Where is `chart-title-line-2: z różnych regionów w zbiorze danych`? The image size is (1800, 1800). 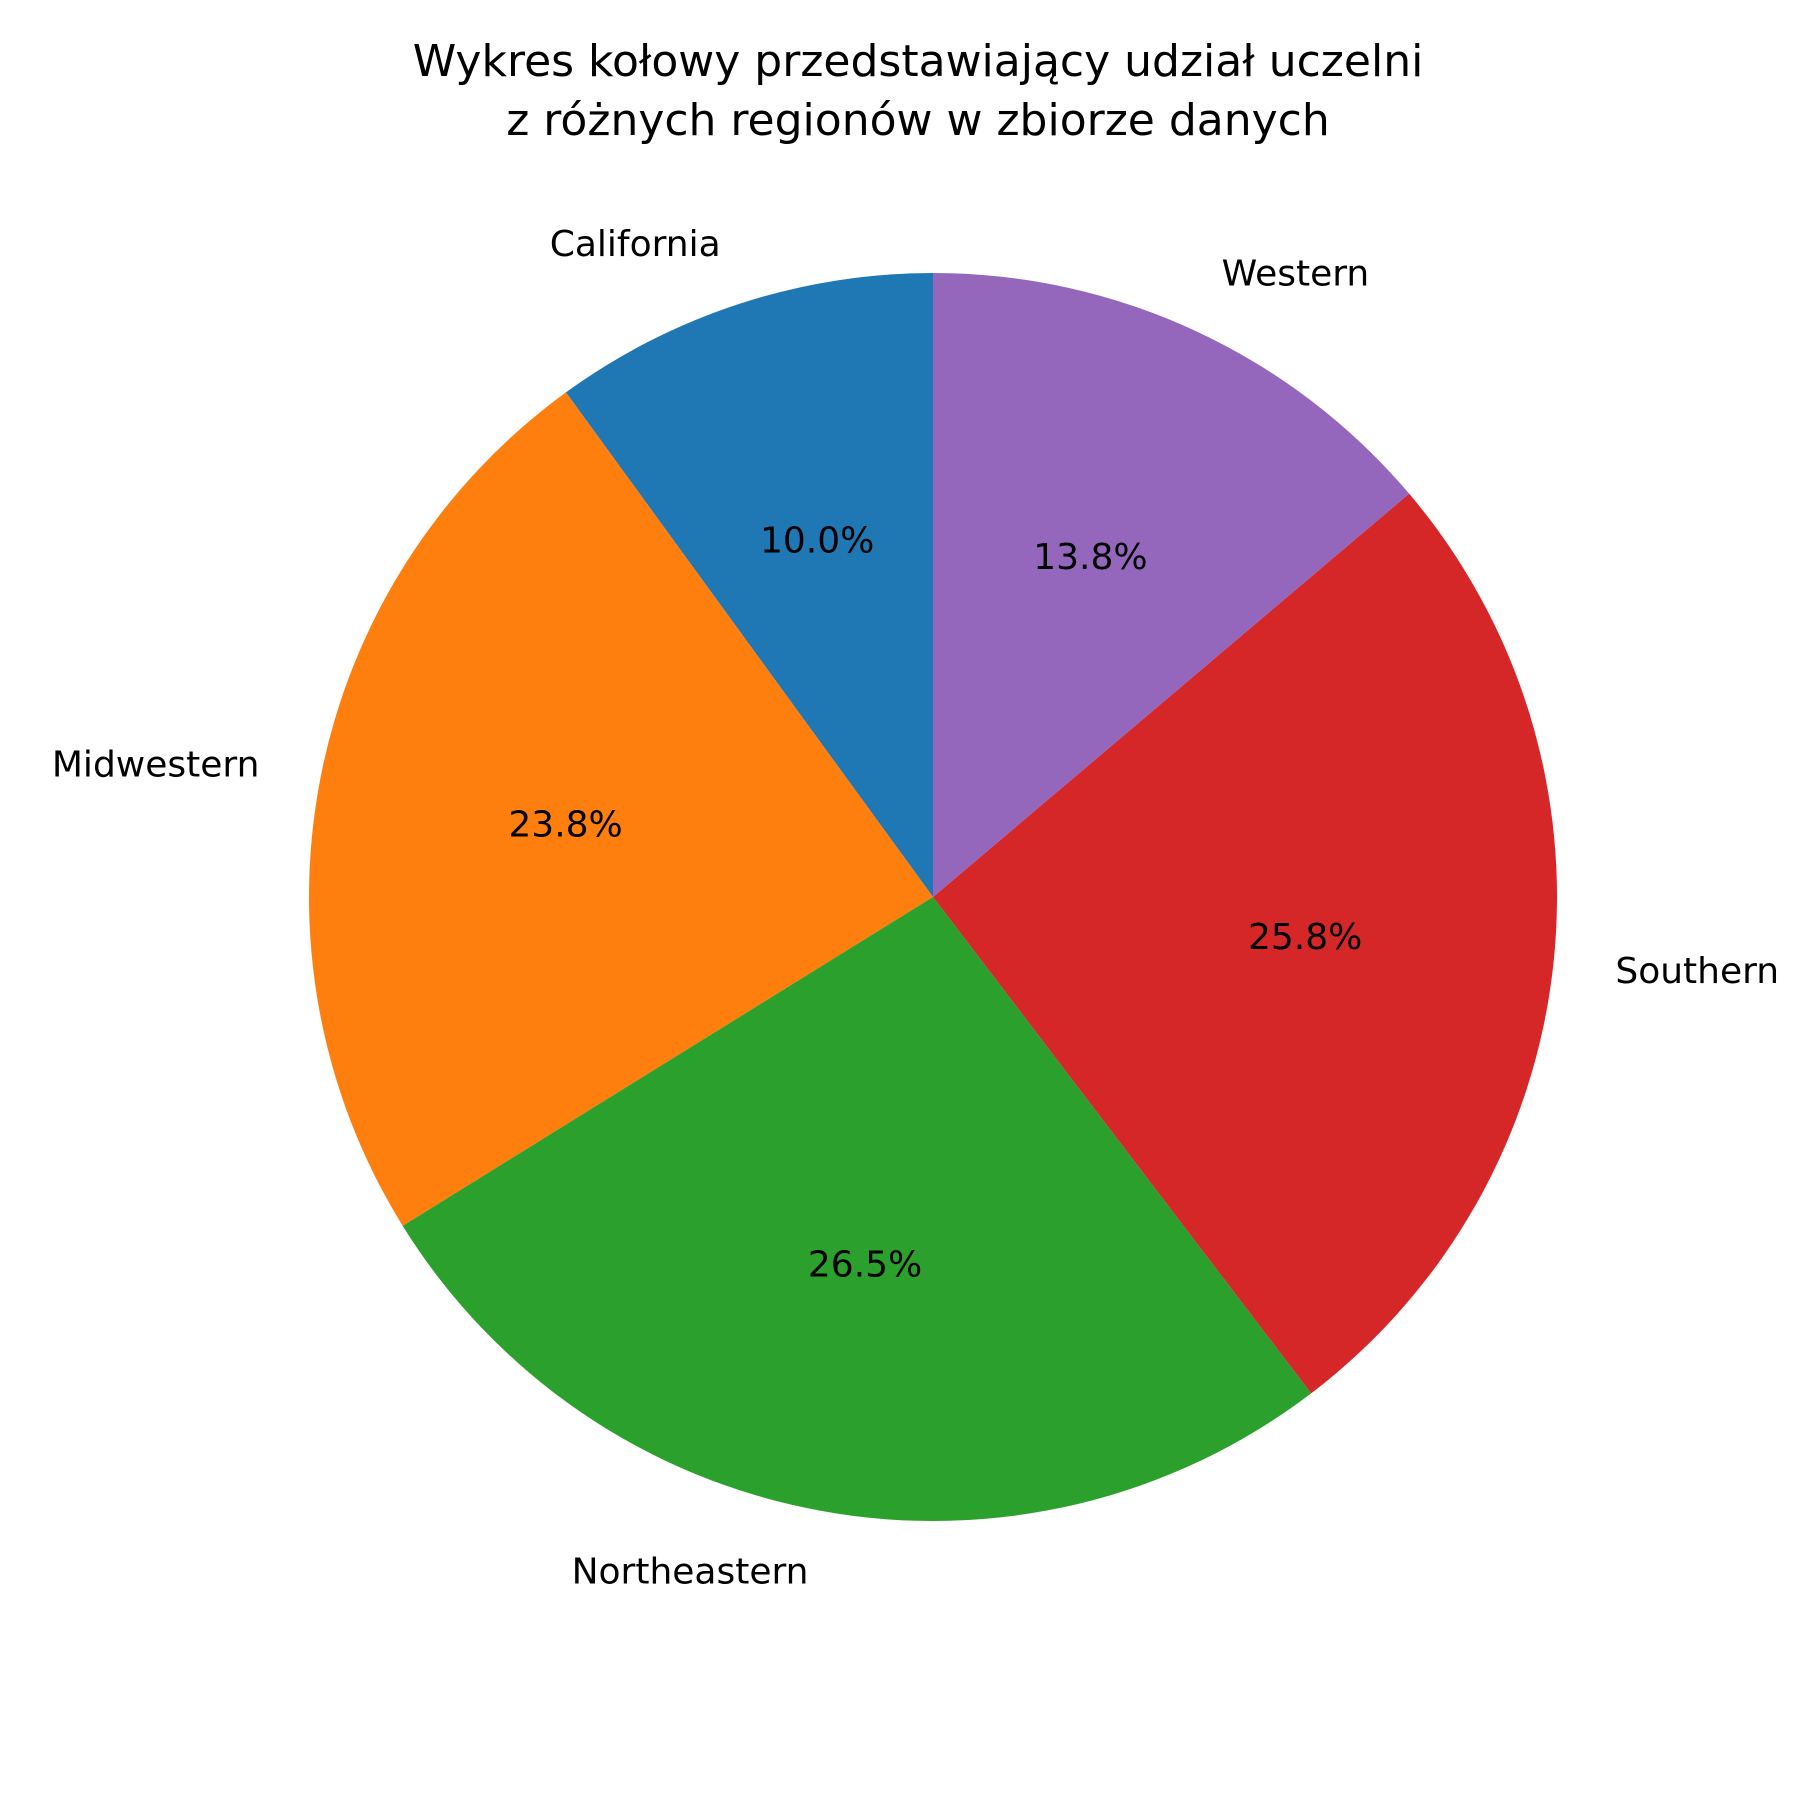
chart-title-line-2: z różnych regionów w zbiorze danych is located at coordinates (918, 120).